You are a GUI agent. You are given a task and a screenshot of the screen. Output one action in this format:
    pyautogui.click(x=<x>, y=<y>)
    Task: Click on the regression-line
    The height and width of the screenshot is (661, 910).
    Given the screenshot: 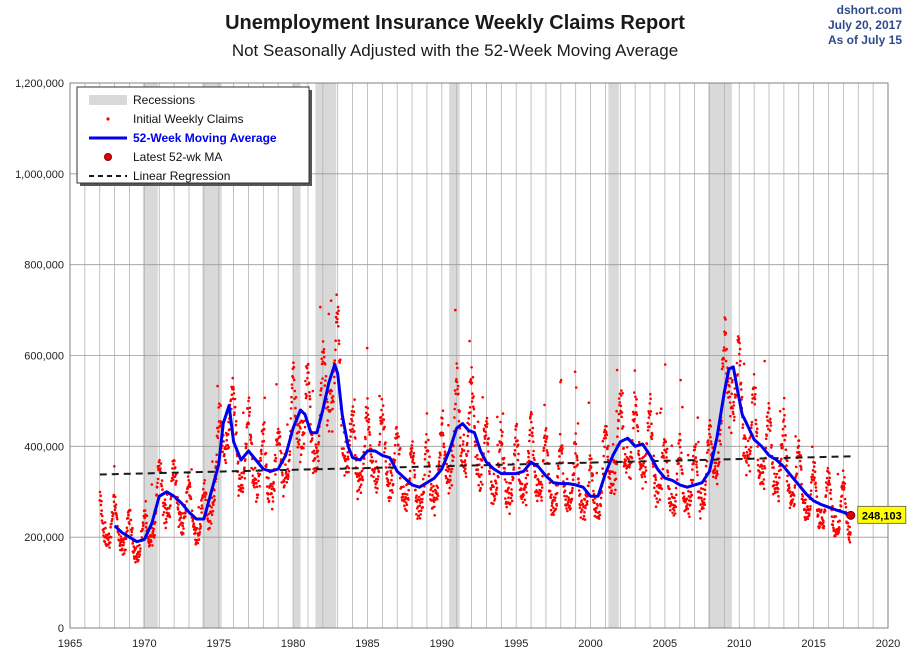 What is the action you would take?
    pyautogui.click(x=475, y=465)
    